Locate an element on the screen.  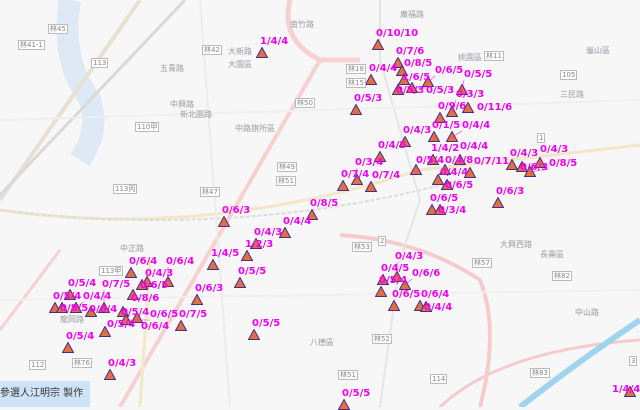
marker-label: 0/3/3 is located at coordinates (470, 94).